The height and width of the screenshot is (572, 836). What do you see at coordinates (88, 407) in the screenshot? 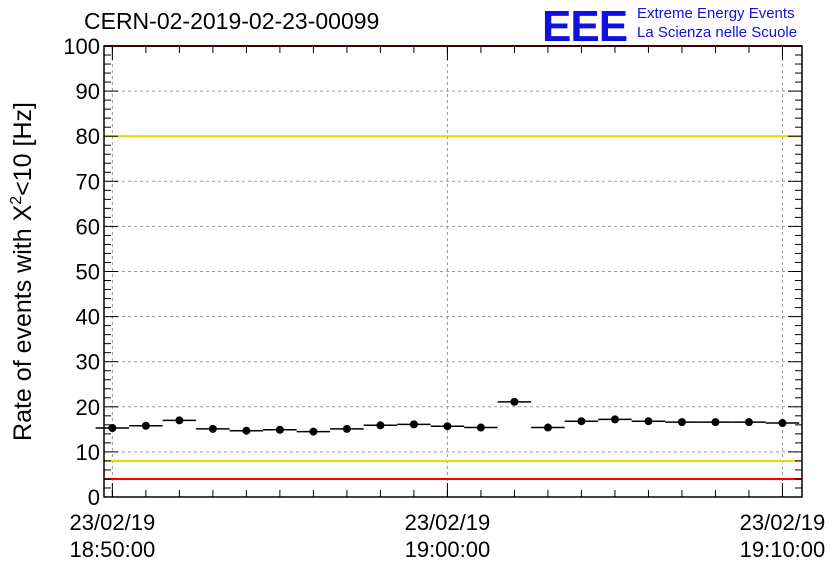
I see `y-tick-label: 20` at bounding box center [88, 407].